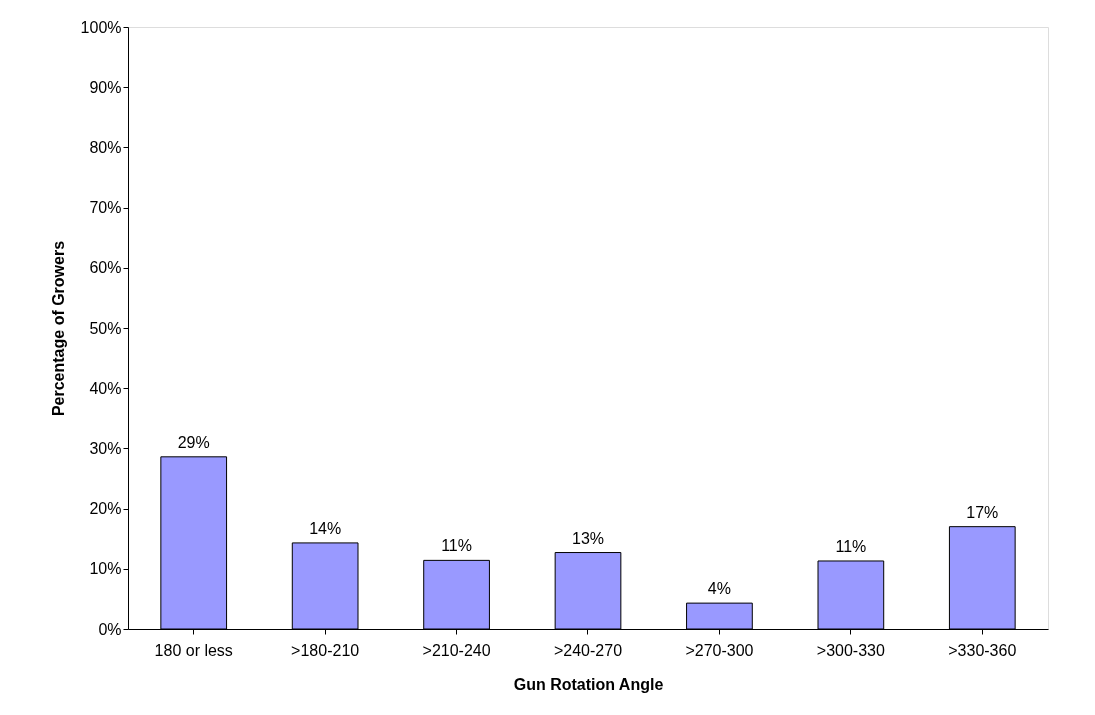 Image resolution: width=1095 pixels, height=715 pixels. Describe the element at coordinates (982, 650) in the screenshot. I see `x-tick-label: >330-360` at that location.